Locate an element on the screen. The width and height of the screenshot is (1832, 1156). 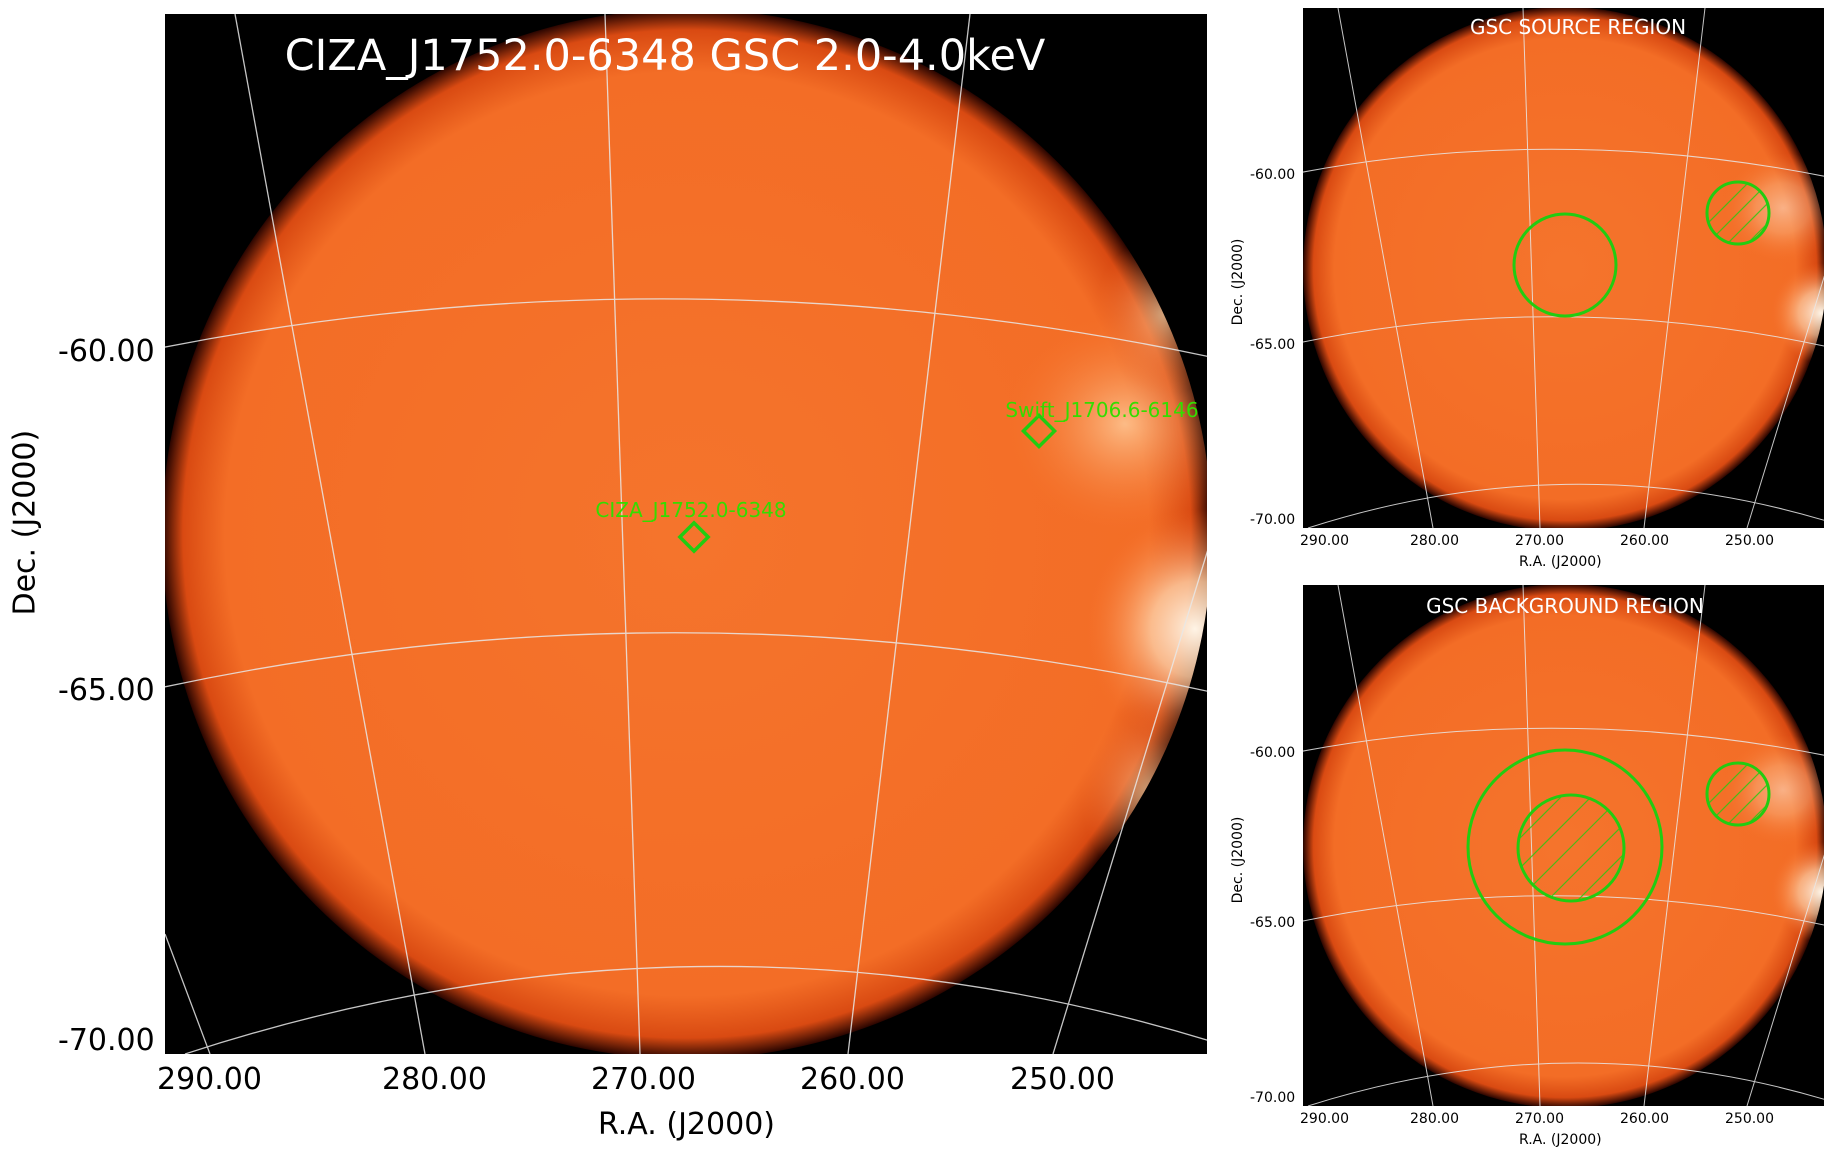
source-region-title: GSC SOURCE REGION is located at coordinates (1578, 27).